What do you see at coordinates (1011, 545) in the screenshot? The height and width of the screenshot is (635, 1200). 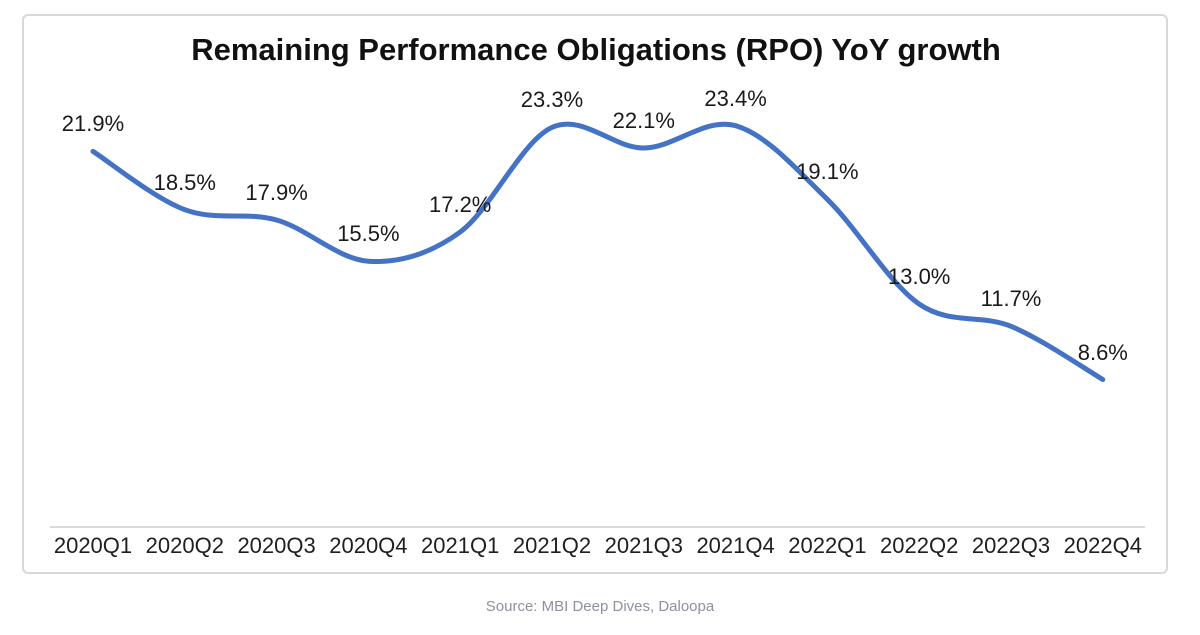 I see `x-axis-label: 2022Q3` at bounding box center [1011, 545].